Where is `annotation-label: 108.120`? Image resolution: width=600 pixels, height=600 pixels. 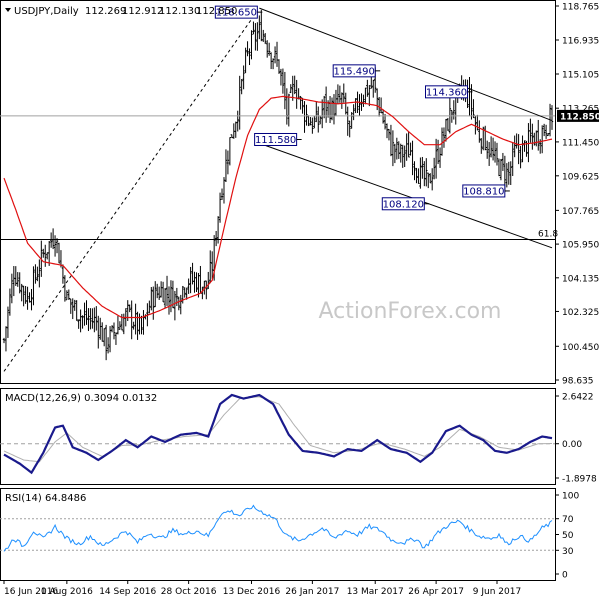 annotation-label: 108.120 is located at coordinates (403, 204).